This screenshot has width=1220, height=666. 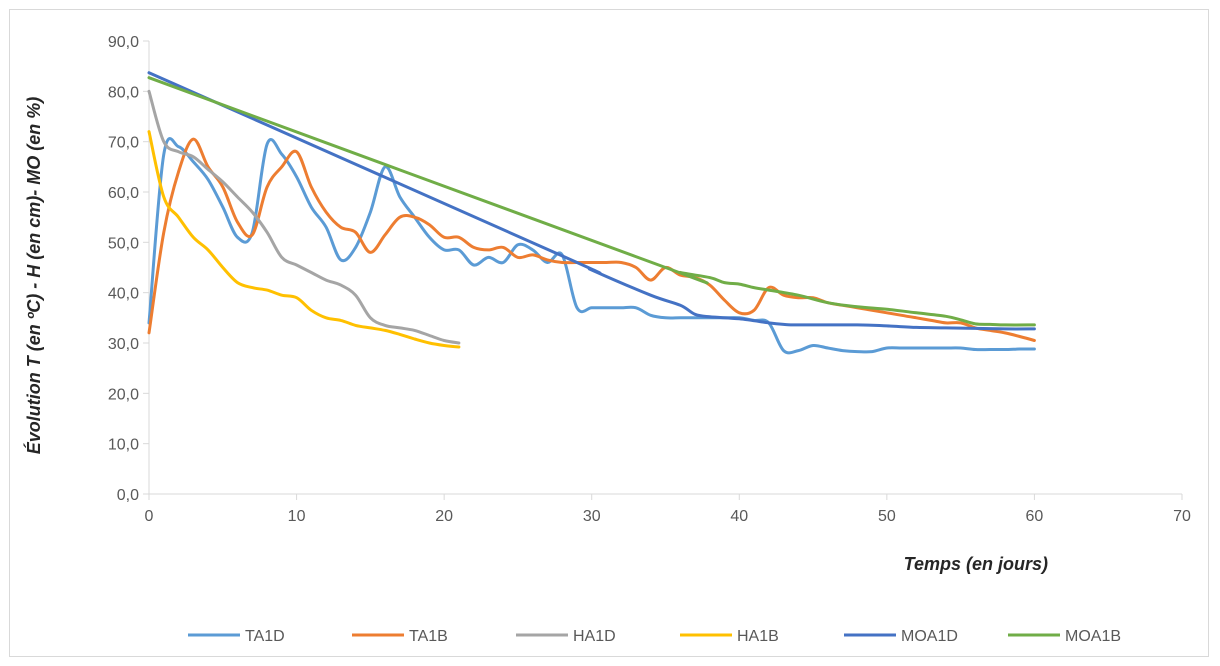 I want to click on y-tick-label: 30,0, so click(x=123, y=344).